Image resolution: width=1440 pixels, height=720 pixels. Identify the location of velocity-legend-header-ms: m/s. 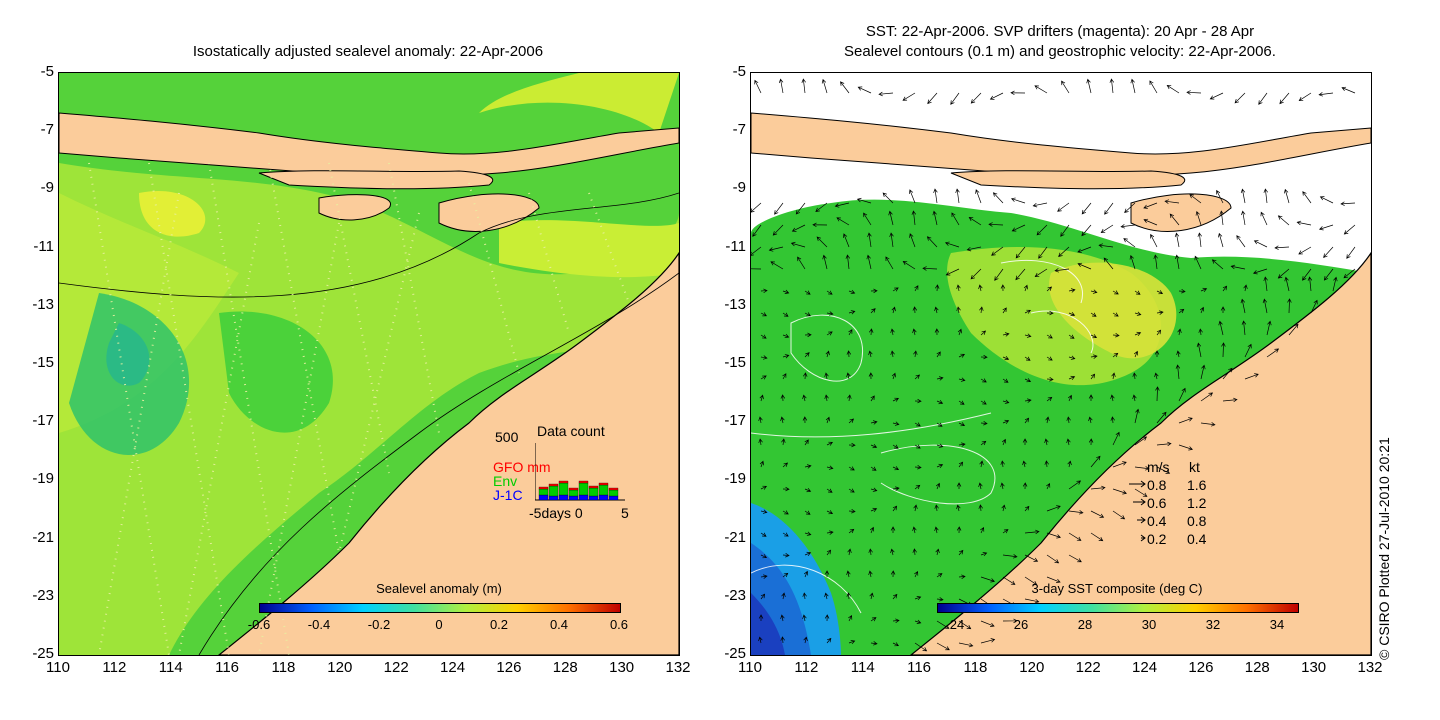
(1158, 467).